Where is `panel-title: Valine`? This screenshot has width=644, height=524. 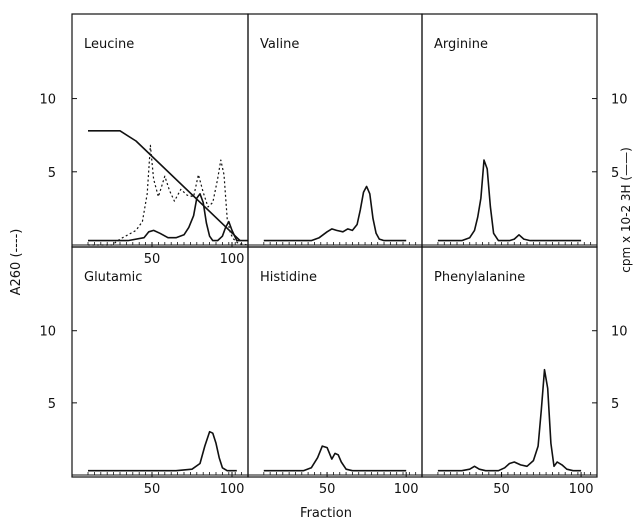 panel-title: Valine is located at coordinates (279, 44).